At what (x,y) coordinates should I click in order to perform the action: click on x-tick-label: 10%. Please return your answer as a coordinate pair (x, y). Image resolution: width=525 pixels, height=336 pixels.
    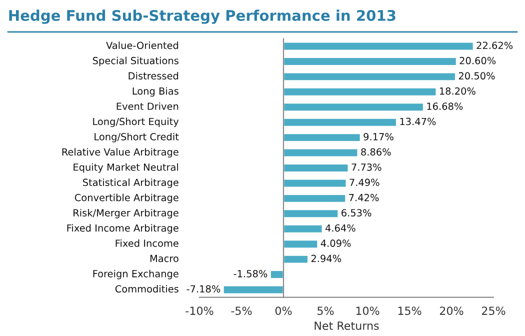
    Looking at the image, I should click on (368, 310).